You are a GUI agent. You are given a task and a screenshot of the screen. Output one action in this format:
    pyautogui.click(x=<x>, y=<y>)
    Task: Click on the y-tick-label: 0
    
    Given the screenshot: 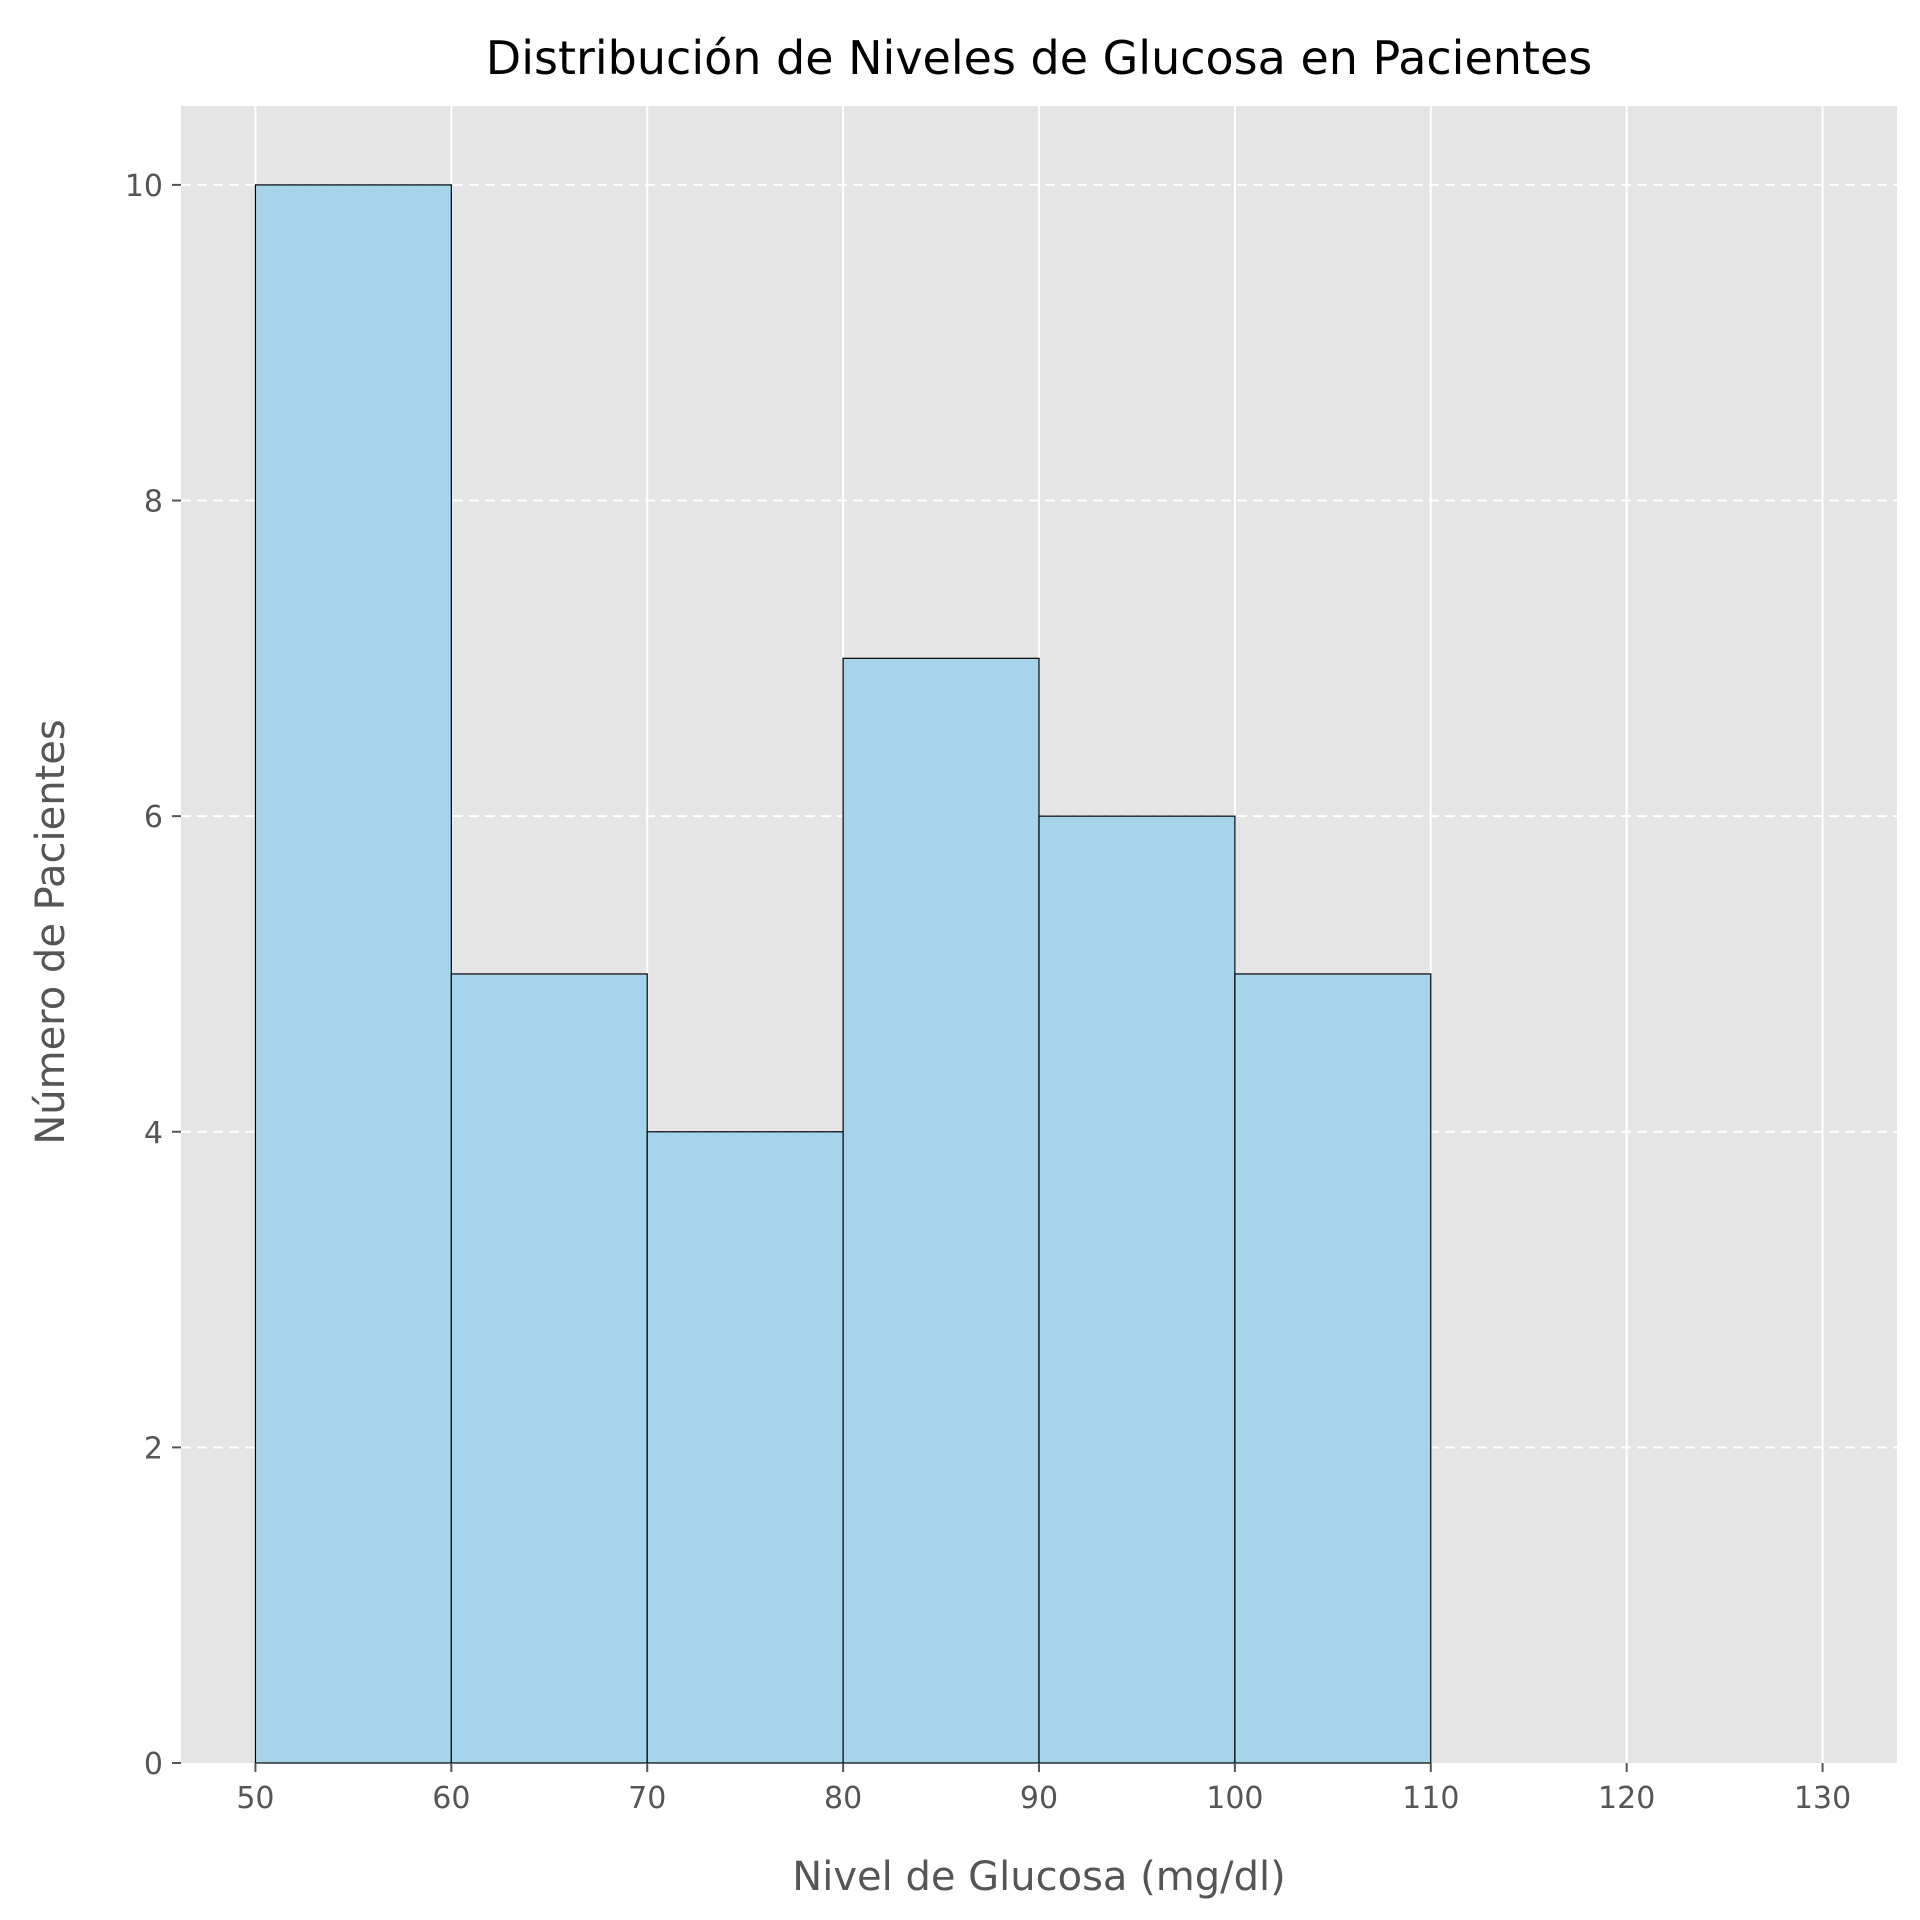 What is the action you would take?
    pyautogui.click(x=153, y=1764)
    